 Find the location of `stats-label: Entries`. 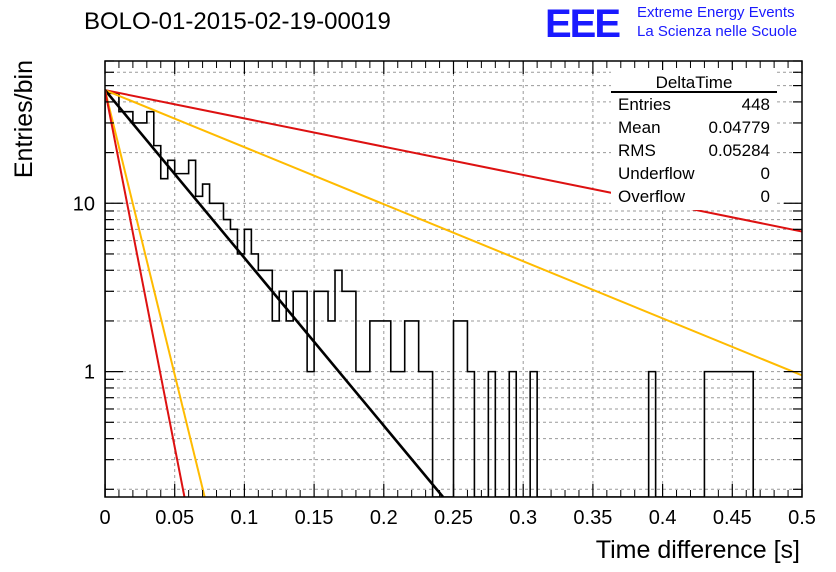

stats-label: Entries is located at coordinates (644, 104).